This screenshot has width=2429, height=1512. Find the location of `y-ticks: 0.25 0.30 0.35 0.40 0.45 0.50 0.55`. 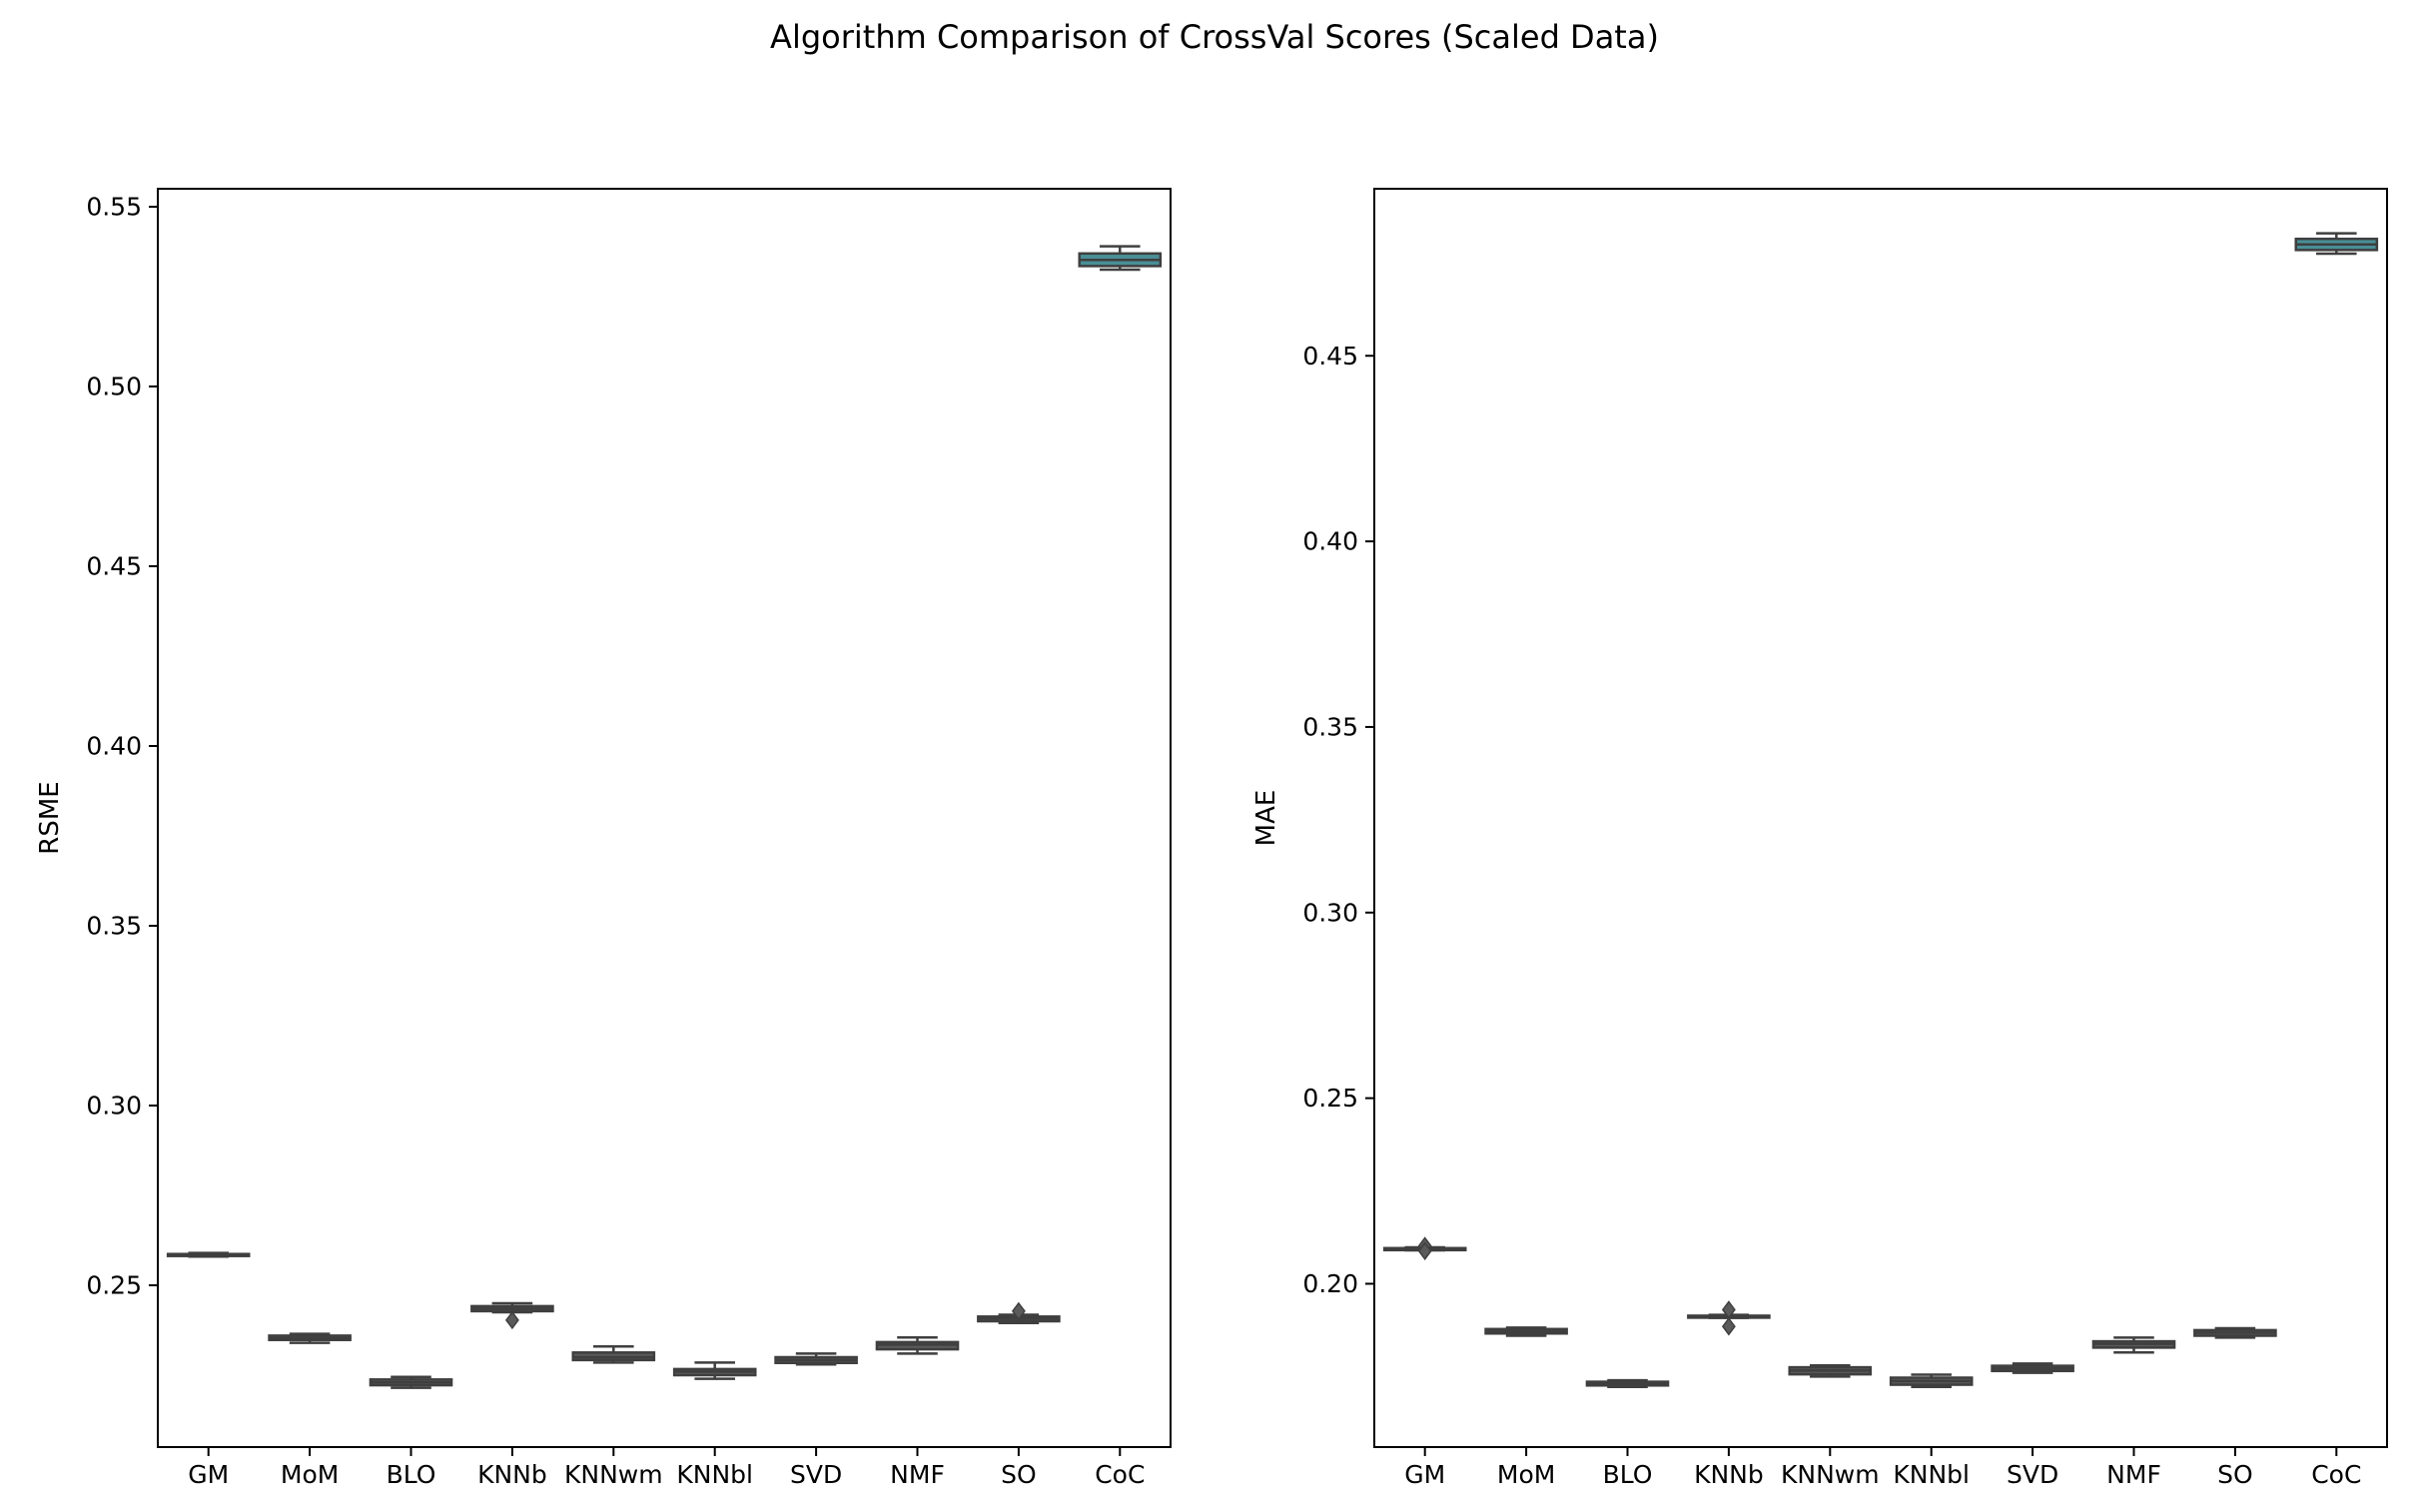

y-ticks: 0.25 0.30 0.35 0.40 0.45 0.50 0.55 is located at coordinates (122, 746).